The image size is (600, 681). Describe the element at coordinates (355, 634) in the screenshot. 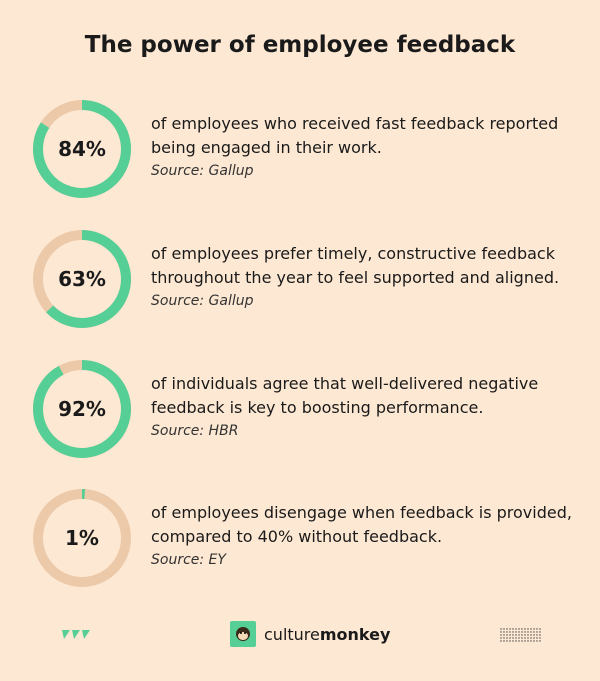

I see `brand-bold: monkey` at that location.